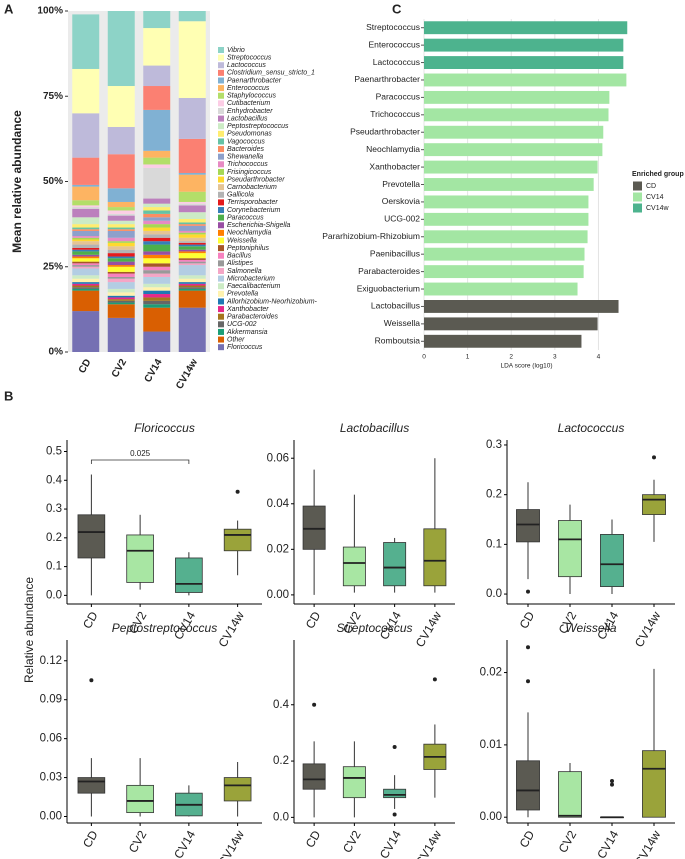  What do you see at coordinates (387, 79) in the screenshot?
I see `y-tick-label: Paenarthrobacter` at bounding box center [387, 79].